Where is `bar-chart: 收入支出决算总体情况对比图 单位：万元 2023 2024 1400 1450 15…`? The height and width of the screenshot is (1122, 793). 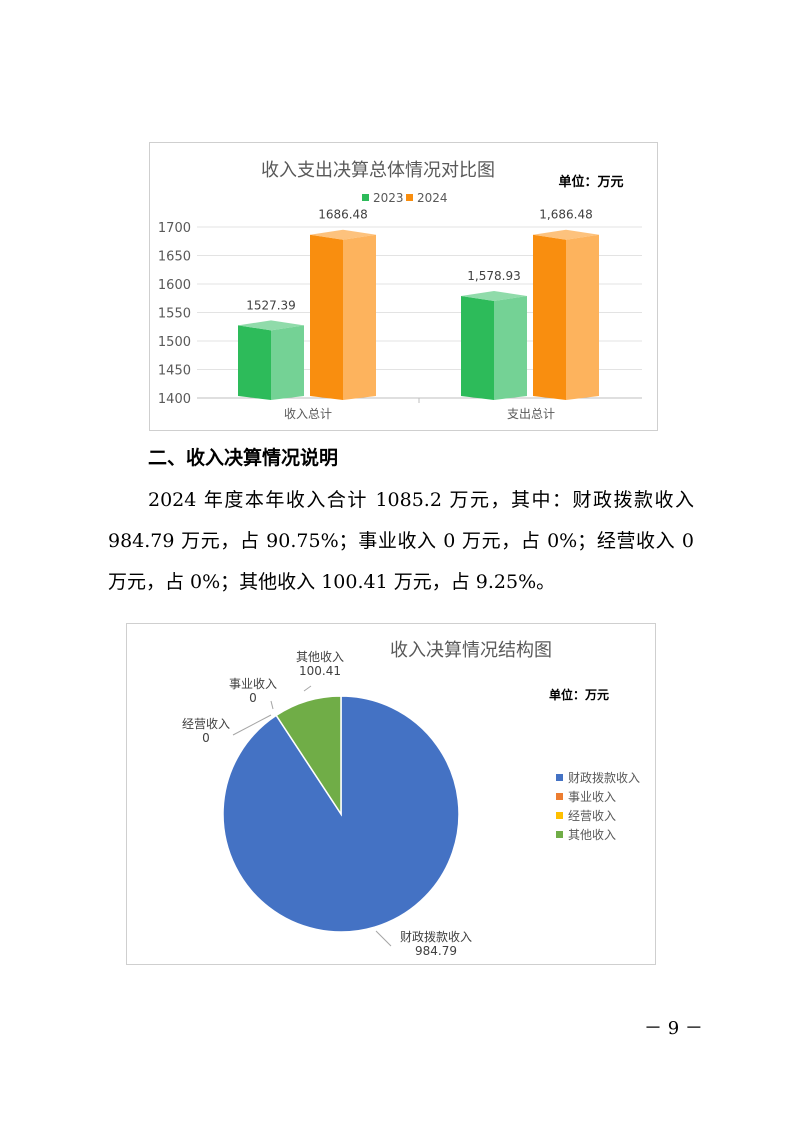 bar-chart: 收入支出决算总体情况对比图 单位：万元 2023 2024 1400 1450 15… is located at coordinates (400, 290).